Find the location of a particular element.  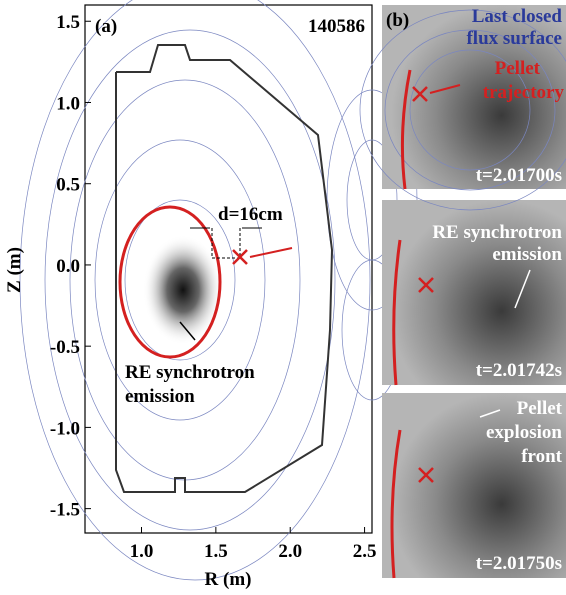

x-axis-label: R (m) is located at coordinates (228, 579).